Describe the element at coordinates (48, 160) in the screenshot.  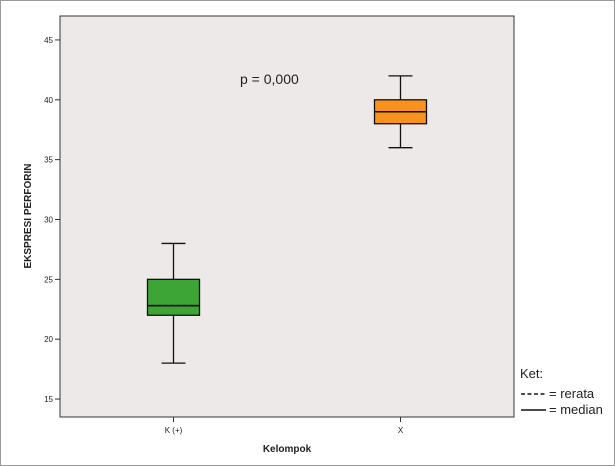
I see `y-tick-label: 35` at that location.